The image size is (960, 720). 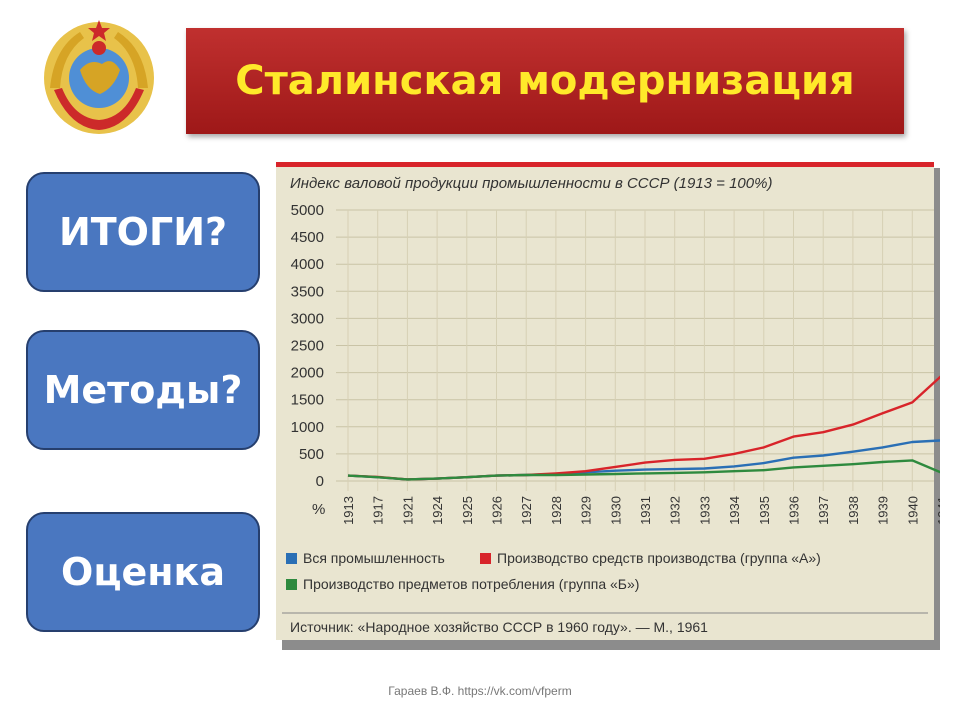 What do you see at coordinates (307, 427) in the screenshot?
I see `y-tick-label: 1000` at bounding box center [307, 427].